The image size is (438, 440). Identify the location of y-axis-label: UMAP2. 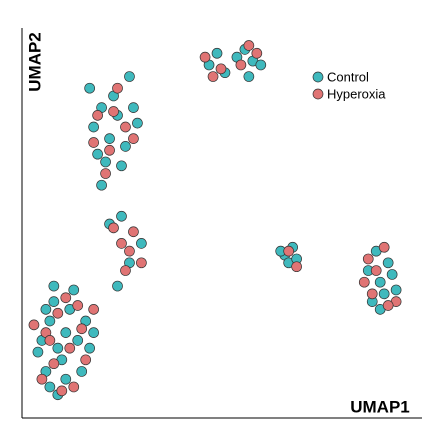
(34, 62).